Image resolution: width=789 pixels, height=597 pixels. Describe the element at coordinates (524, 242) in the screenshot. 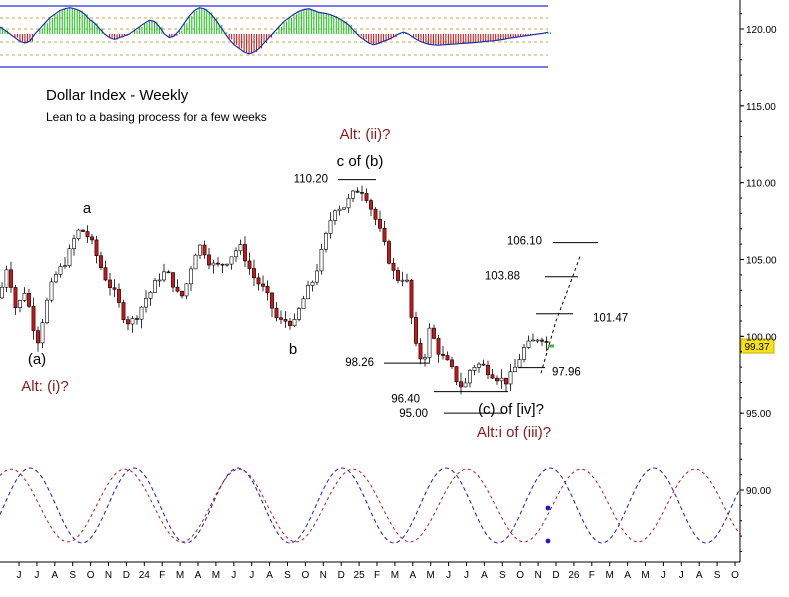

I see `price-level-label: 106.10` at that location.